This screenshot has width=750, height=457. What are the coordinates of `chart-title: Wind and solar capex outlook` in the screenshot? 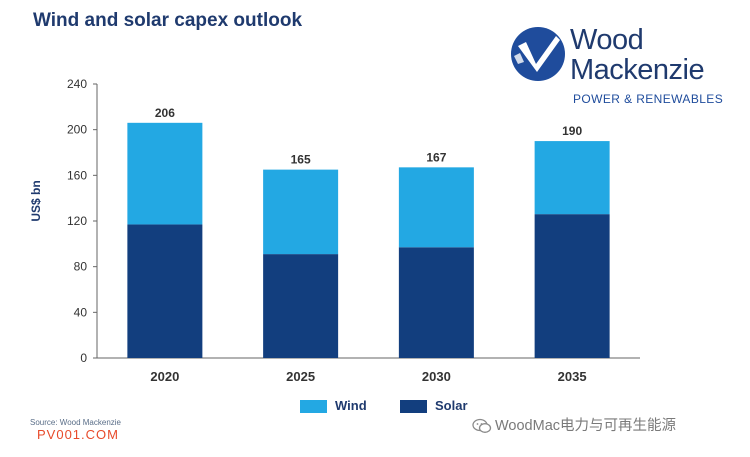 It's located at (168, 20).